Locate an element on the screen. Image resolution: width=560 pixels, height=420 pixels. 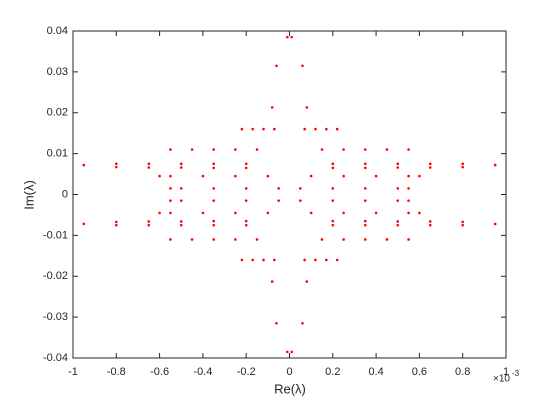
y-tick-label: 0.04 is located at coordinates (57, 31).